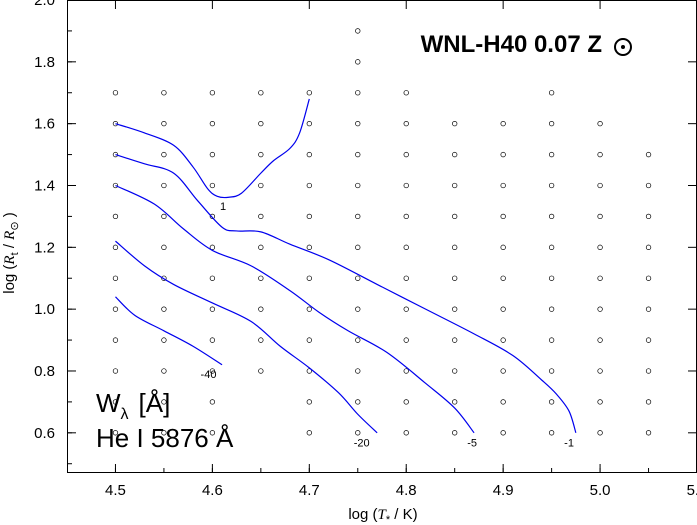 Image resolution: width=697 pixels, height=525 pixels. What do you see at coordinates (692, 490) in the screenshot?
I see `x-tick-label: 5.1` at bounding box center [692, 490].